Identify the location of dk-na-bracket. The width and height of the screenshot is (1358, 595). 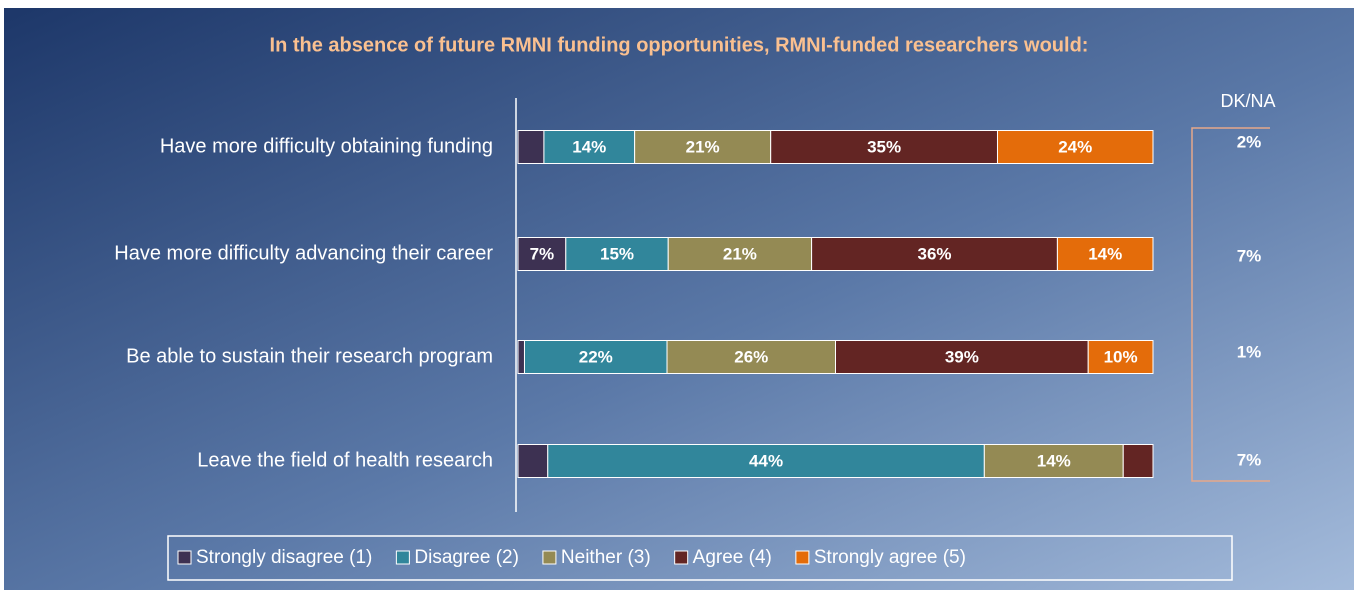
(1230, 304).